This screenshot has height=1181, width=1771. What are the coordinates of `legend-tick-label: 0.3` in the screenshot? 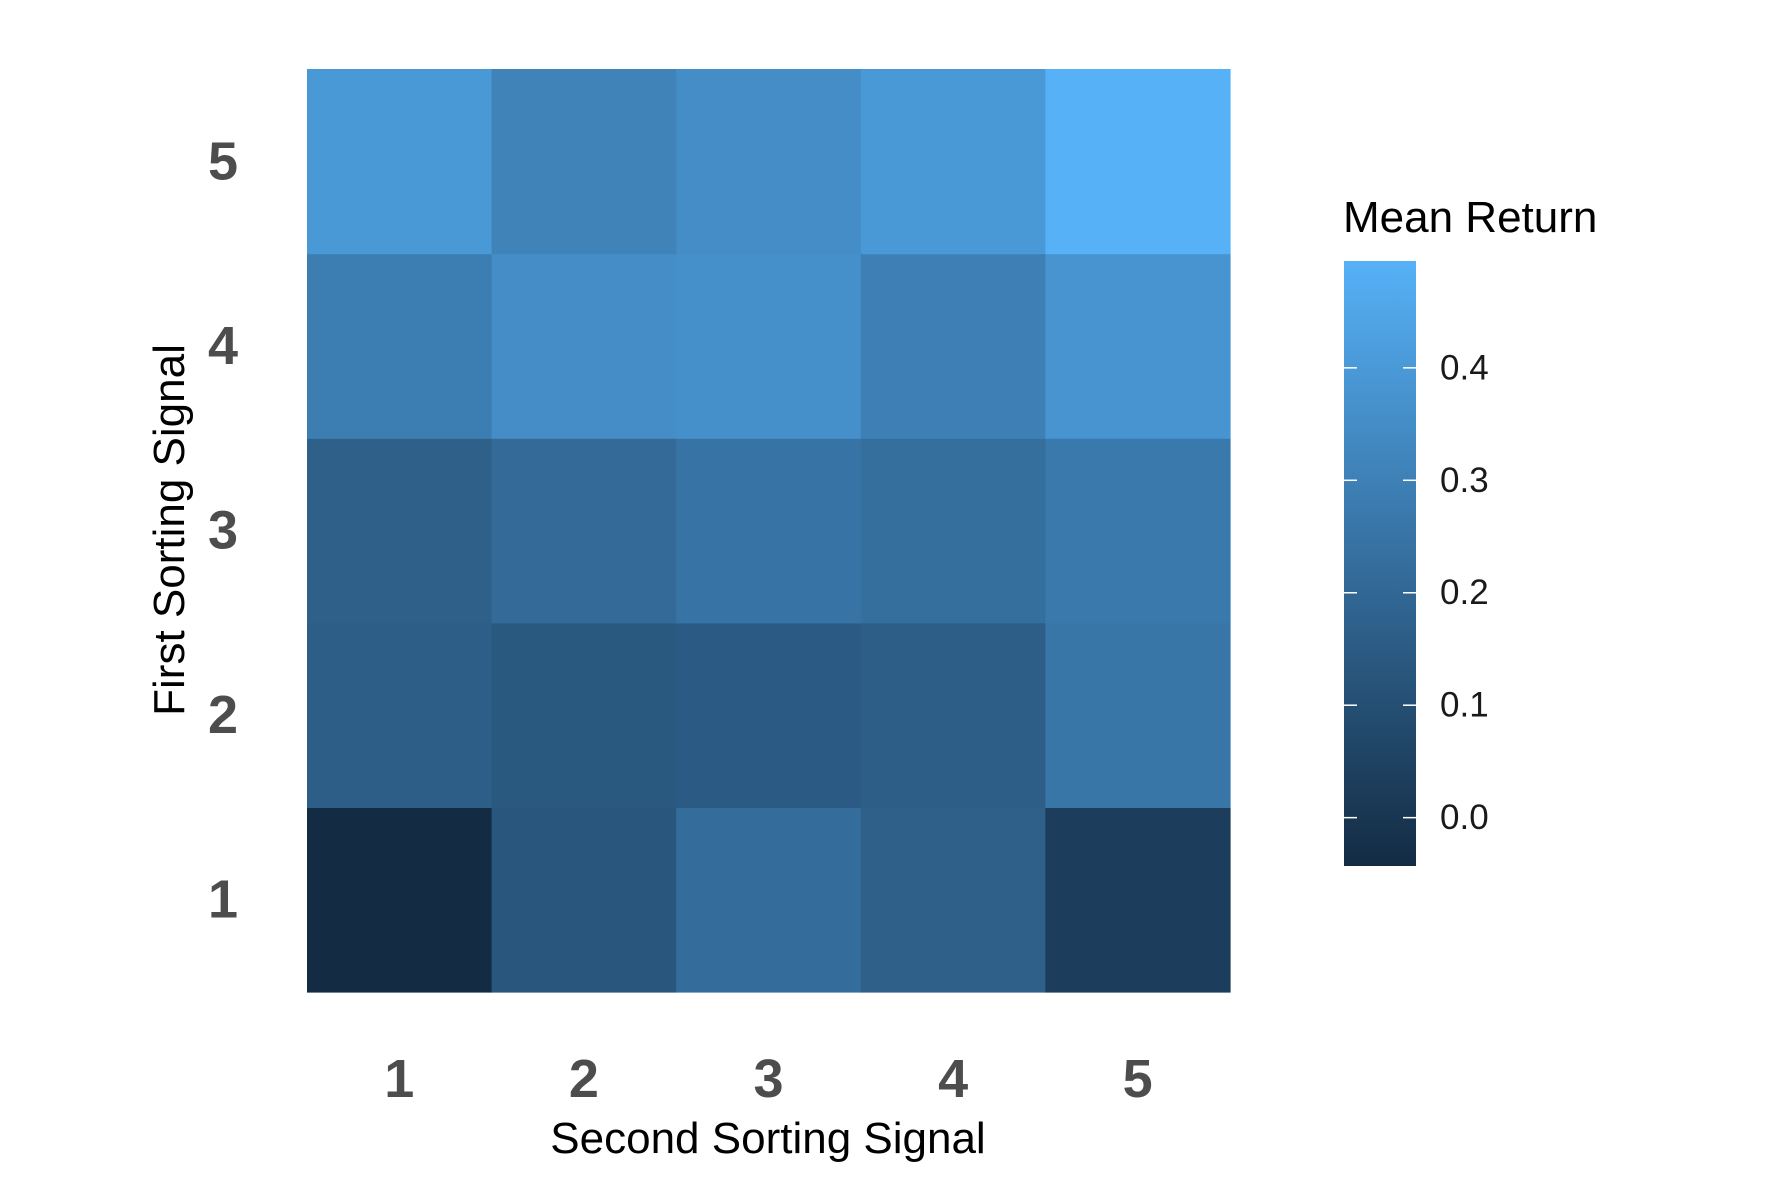 It's located at (1464, 480).